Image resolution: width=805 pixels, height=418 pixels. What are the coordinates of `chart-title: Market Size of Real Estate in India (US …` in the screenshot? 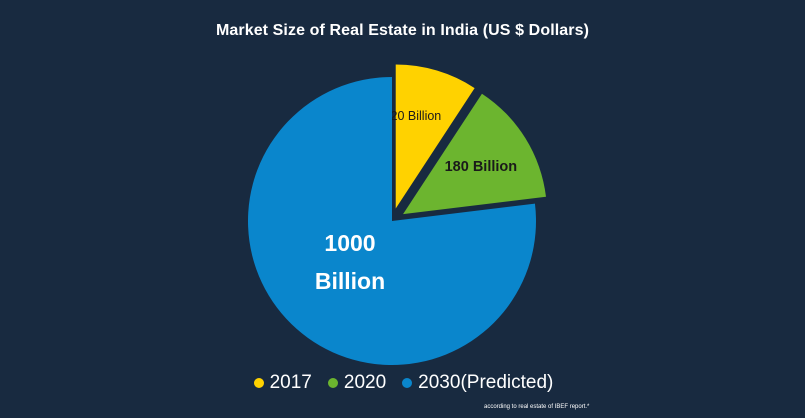 It's located at (402, 30).